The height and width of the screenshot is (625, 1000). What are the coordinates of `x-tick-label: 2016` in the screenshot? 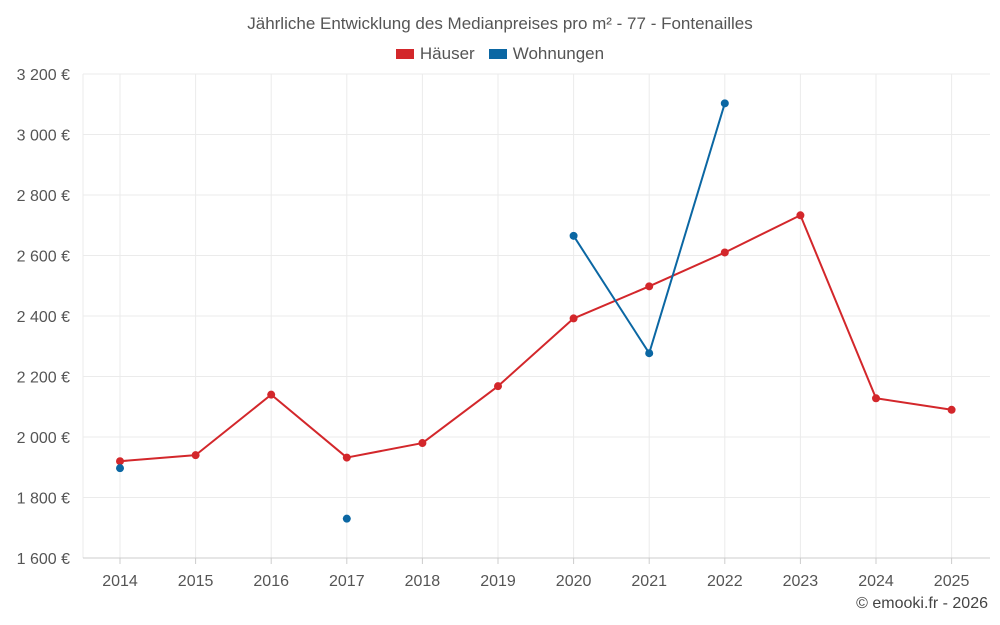 It's located at (271, 581).